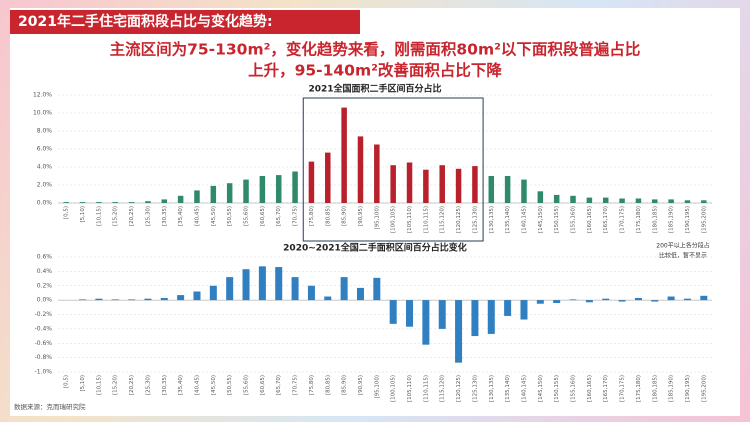 The image size is (750, 422). Describe the element at coordinates (132, 216) in the screenshot. I see `x-tick-label: [20,25)` at that location.